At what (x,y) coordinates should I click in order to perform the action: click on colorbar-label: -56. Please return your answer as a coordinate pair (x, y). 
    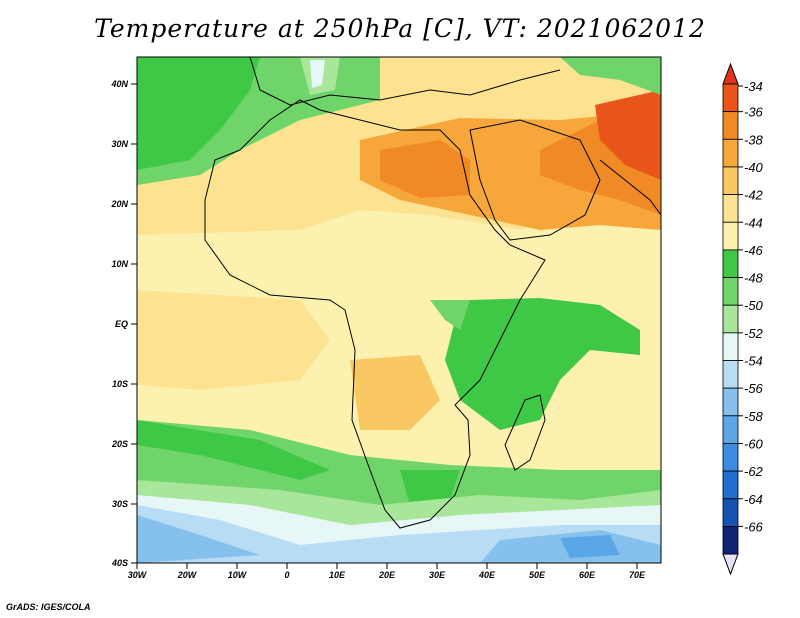
    Looking at the image, I should click on (754, 388).